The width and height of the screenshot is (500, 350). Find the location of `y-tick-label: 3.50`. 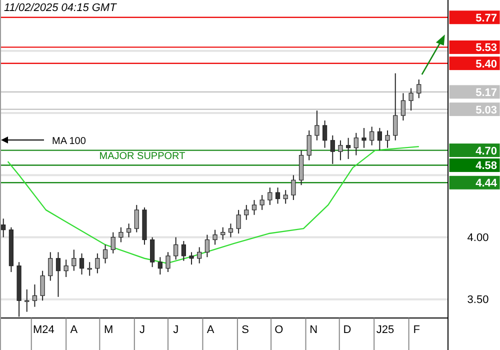

y-tick-label: 3.50 is located at coordinates (478, 300).